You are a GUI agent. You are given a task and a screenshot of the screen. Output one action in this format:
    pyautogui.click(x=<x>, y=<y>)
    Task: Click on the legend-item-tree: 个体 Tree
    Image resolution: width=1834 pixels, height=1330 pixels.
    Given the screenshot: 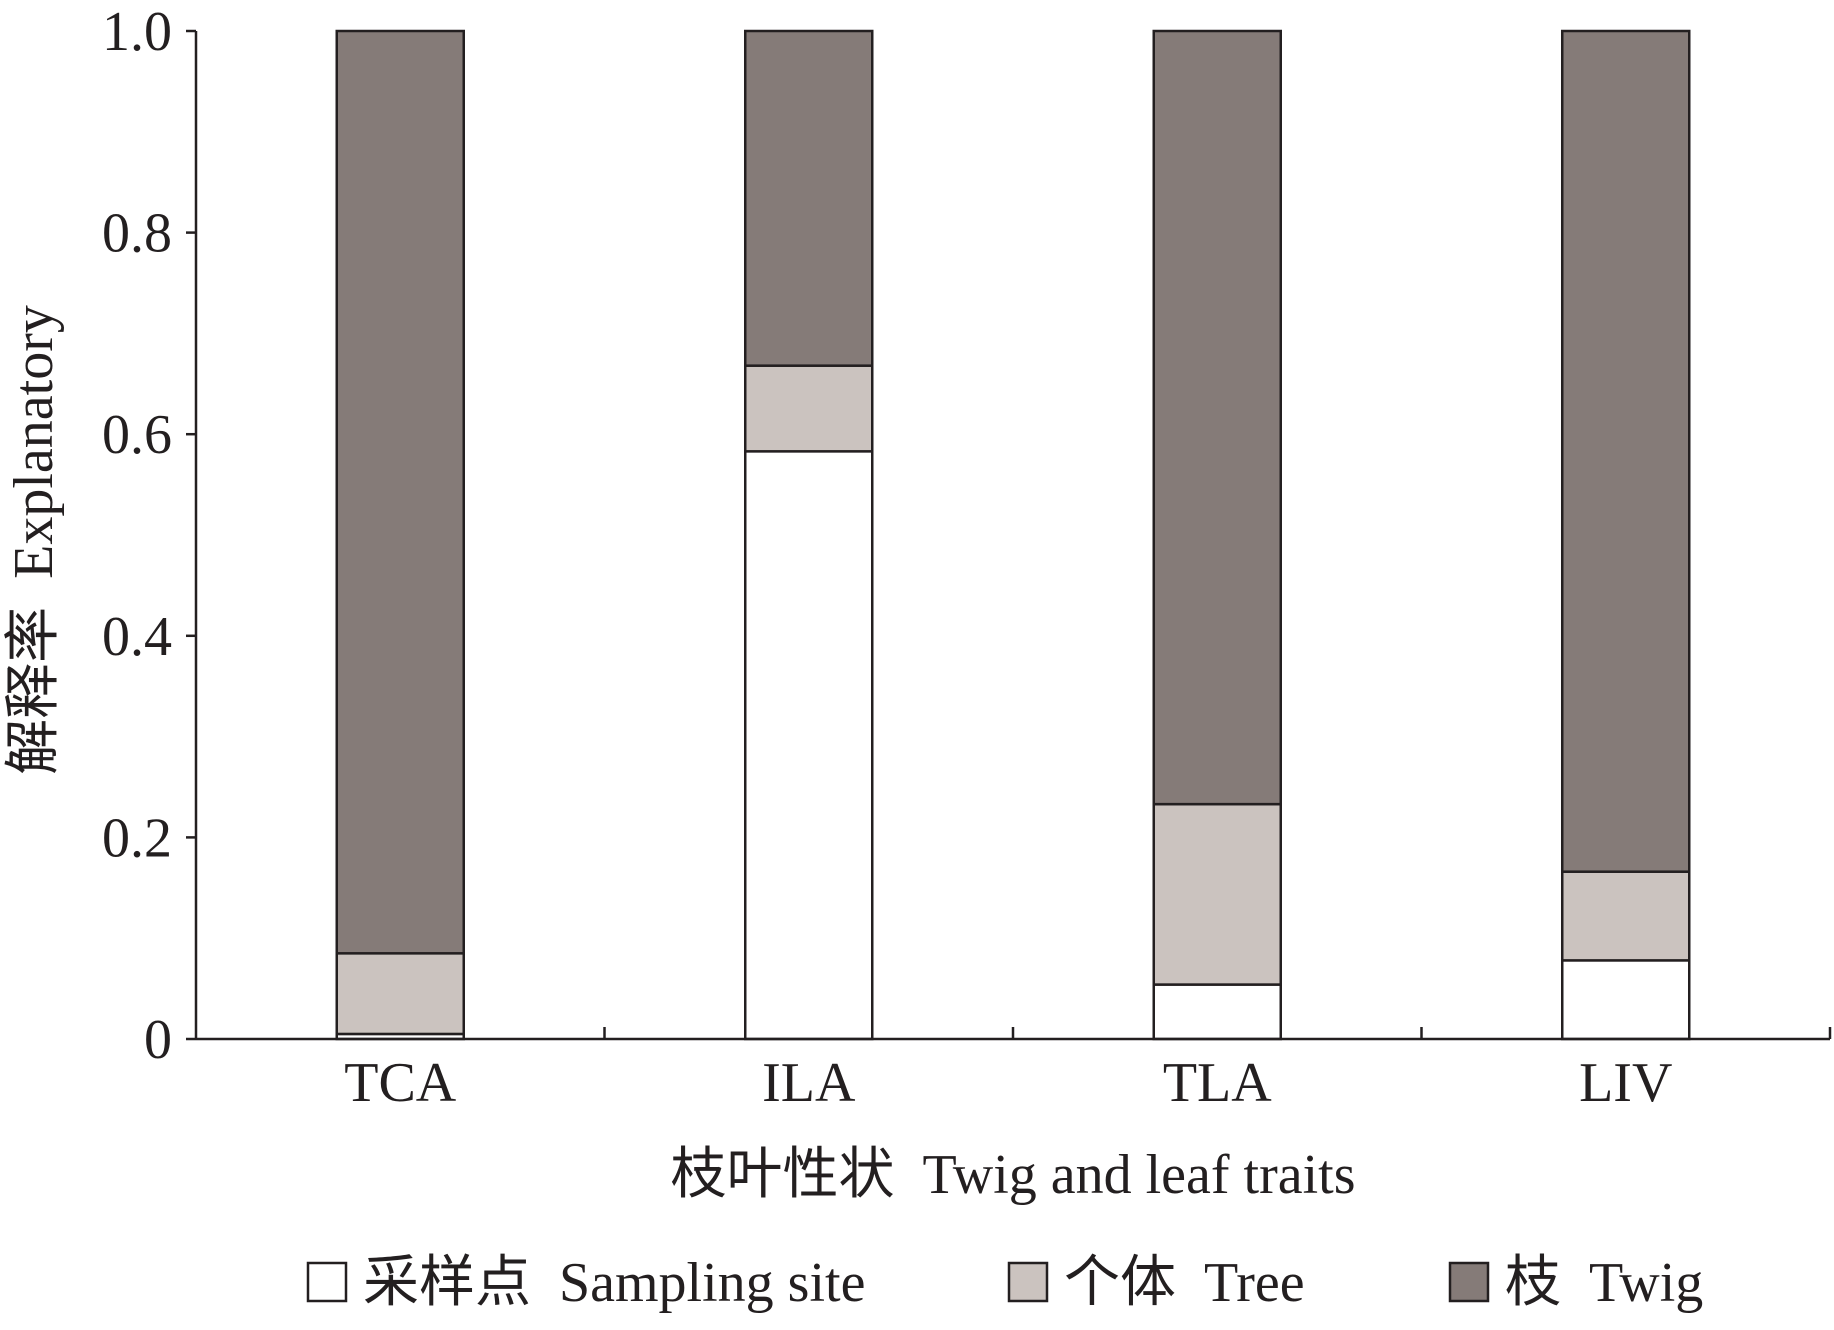 What is the action you would take?
    pyautogui.click(x=1156, y=1283)
    